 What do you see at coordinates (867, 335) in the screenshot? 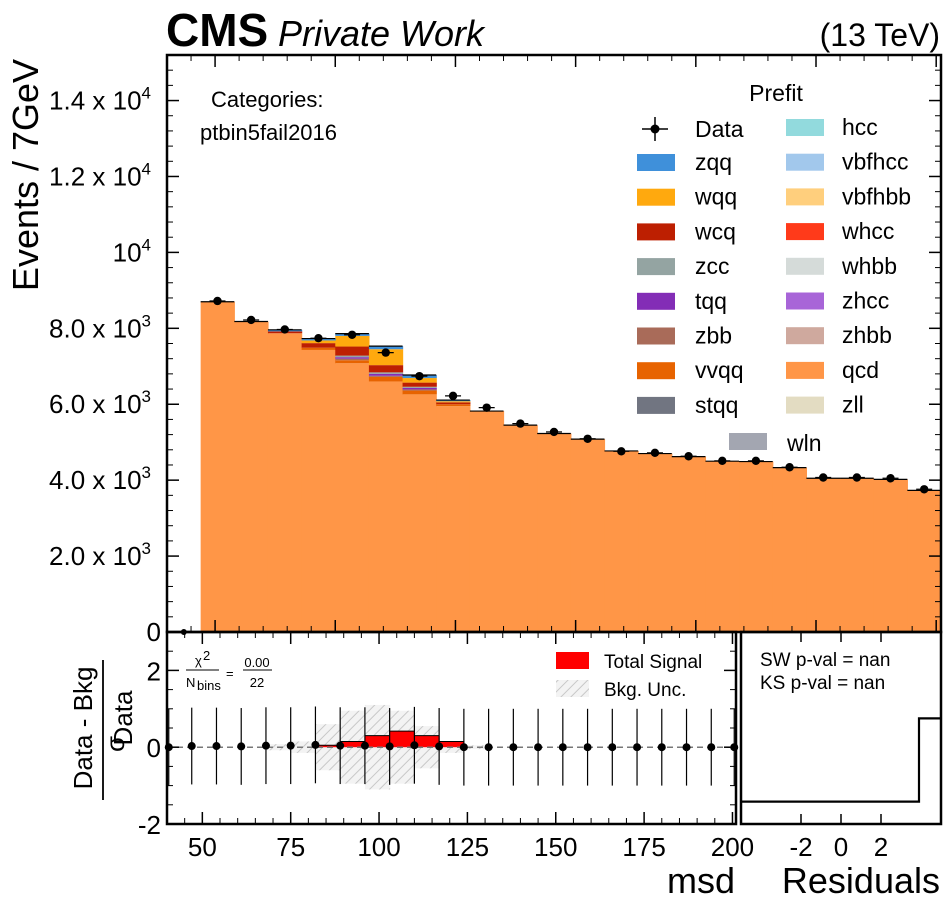
I see `legend-label-zhbb: zhbb` at bounding box center [867, 335].